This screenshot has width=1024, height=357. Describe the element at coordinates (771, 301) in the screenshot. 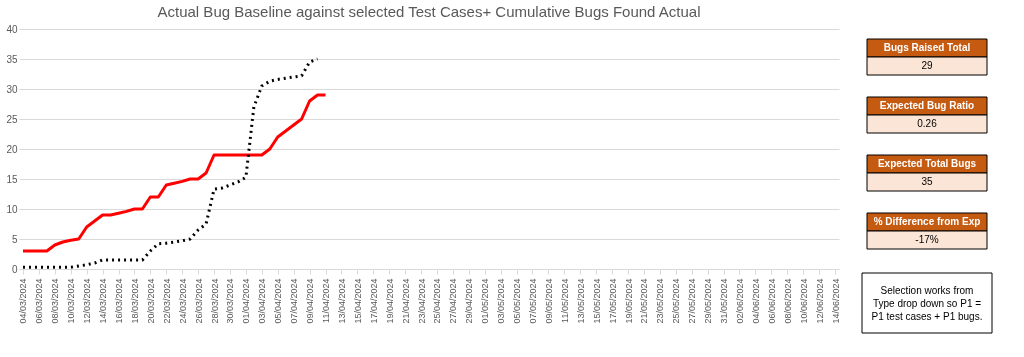

I see `x-tick-label: 06/06/2024` at that location.